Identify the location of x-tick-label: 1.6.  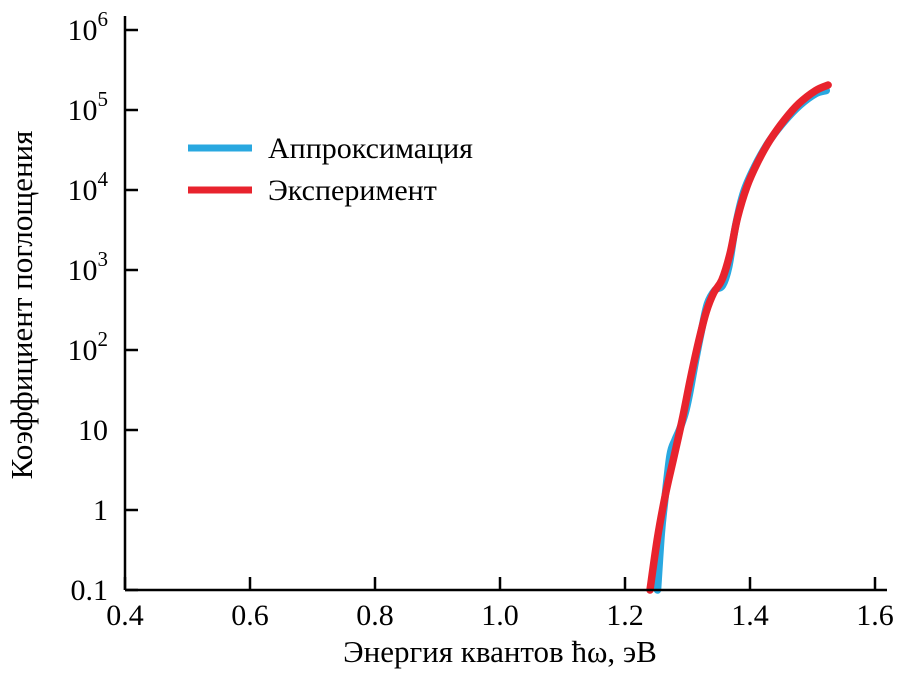
(875, 615).